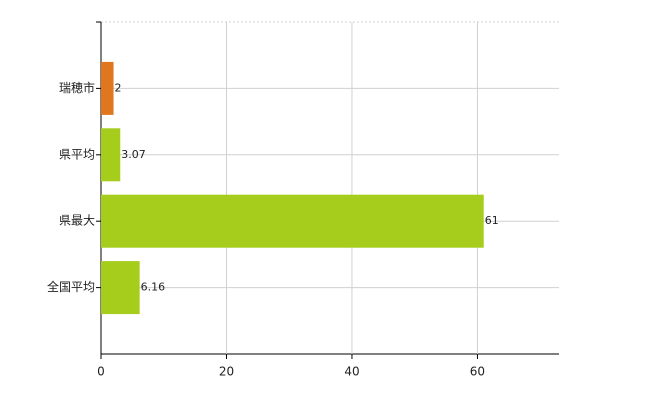  I want to click on x-tick-label: 40, so click(351, 372).